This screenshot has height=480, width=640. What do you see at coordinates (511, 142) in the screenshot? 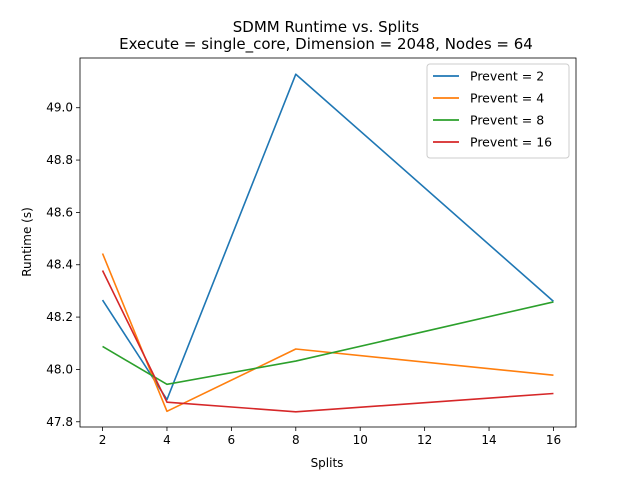
I see `legend-label-4: Prevent = 16` at bounding box center [511, 142].